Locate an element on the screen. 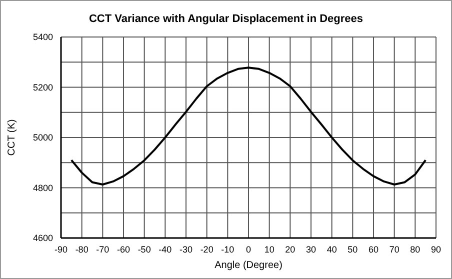  x-tick-label: -60 is located at coordinates (123, 249).